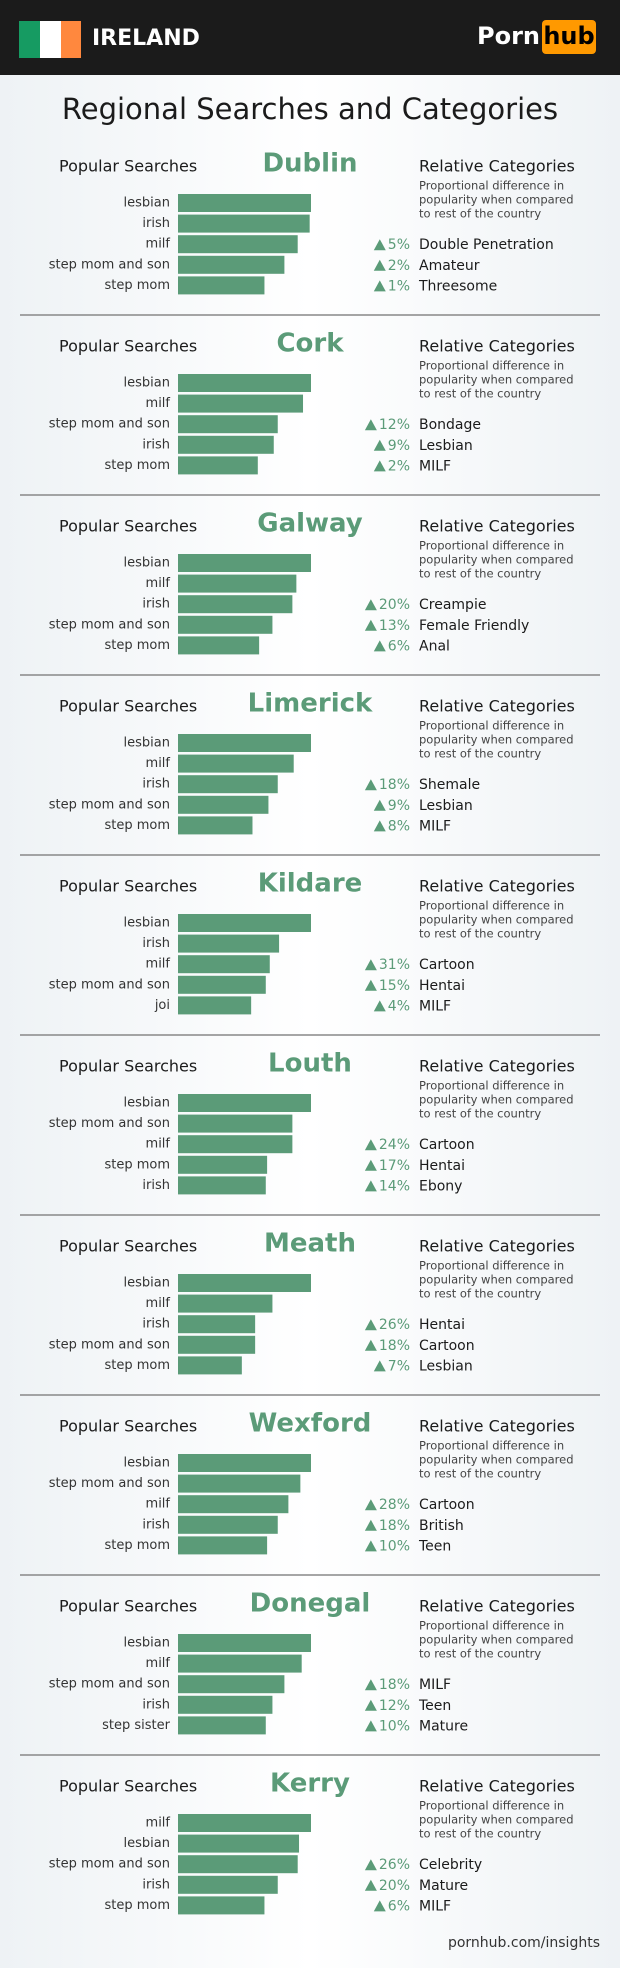  I want to click on category-change: 31%, so click(394, 965).